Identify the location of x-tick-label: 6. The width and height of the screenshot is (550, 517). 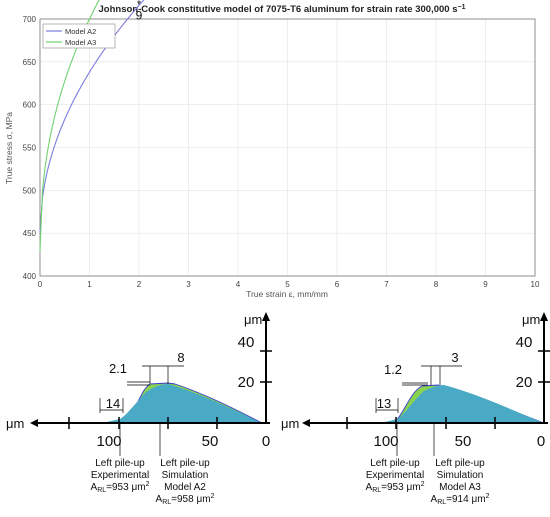
(337, 284).